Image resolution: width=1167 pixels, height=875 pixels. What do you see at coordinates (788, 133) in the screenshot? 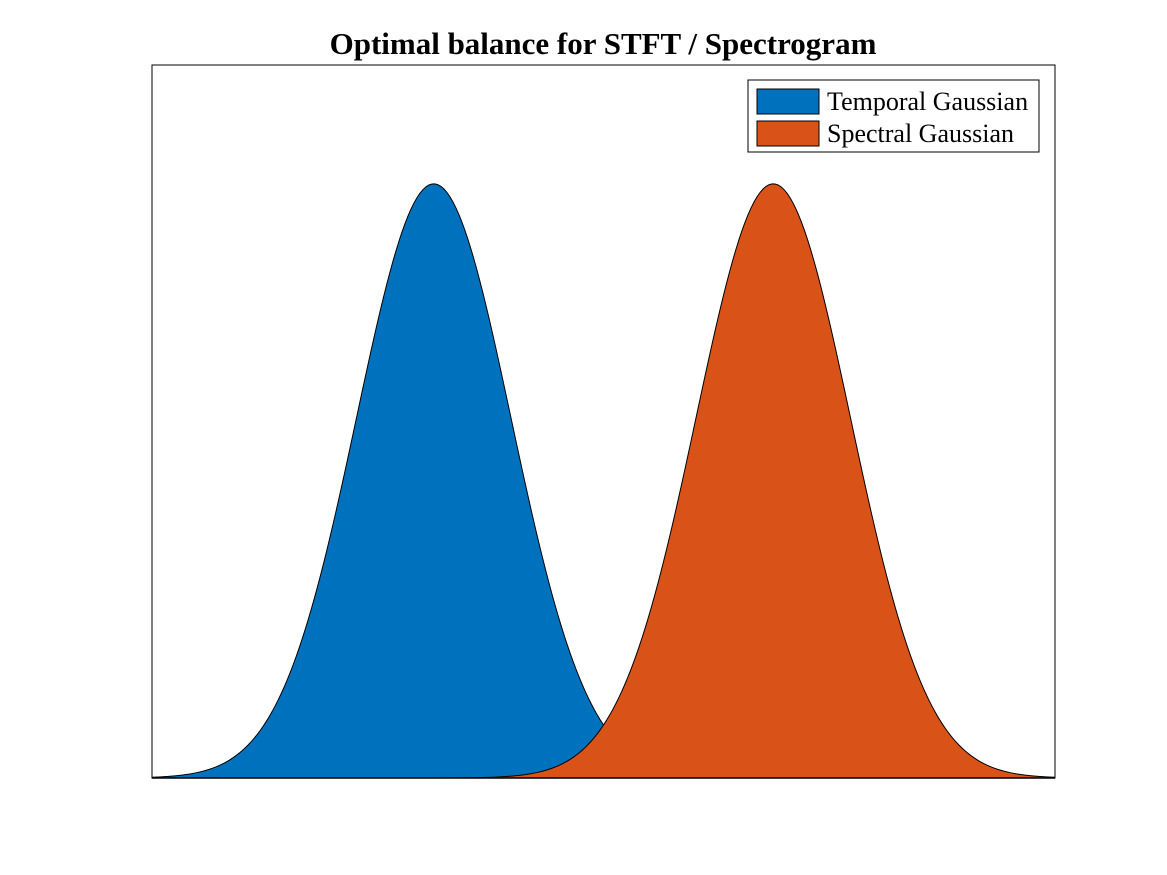
I see `legend-swatch-spectral-gaussian` at bounding box center [788, 133].